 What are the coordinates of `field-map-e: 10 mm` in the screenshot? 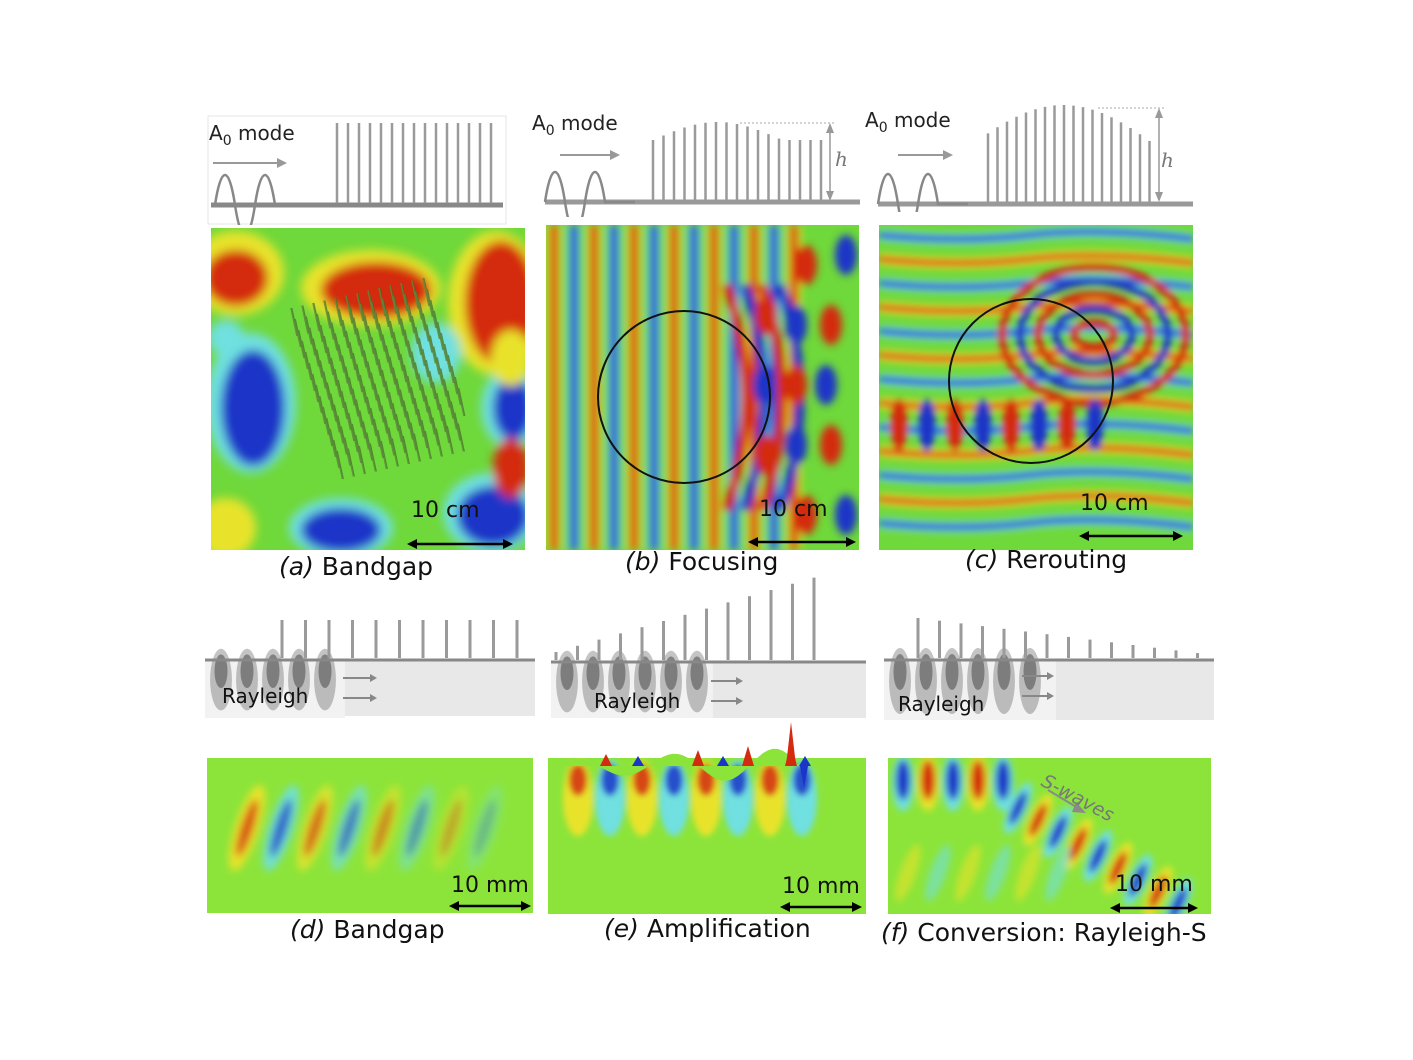 It's located at (707, 816).